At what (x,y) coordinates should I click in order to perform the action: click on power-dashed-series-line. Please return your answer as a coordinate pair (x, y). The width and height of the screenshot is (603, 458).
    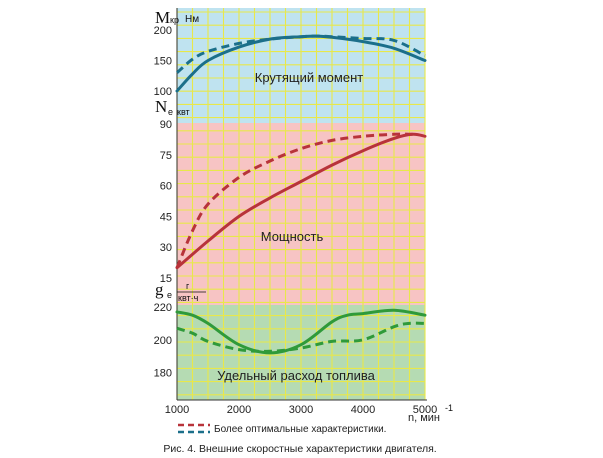
    Looking at the image, I should click on (294, 200).